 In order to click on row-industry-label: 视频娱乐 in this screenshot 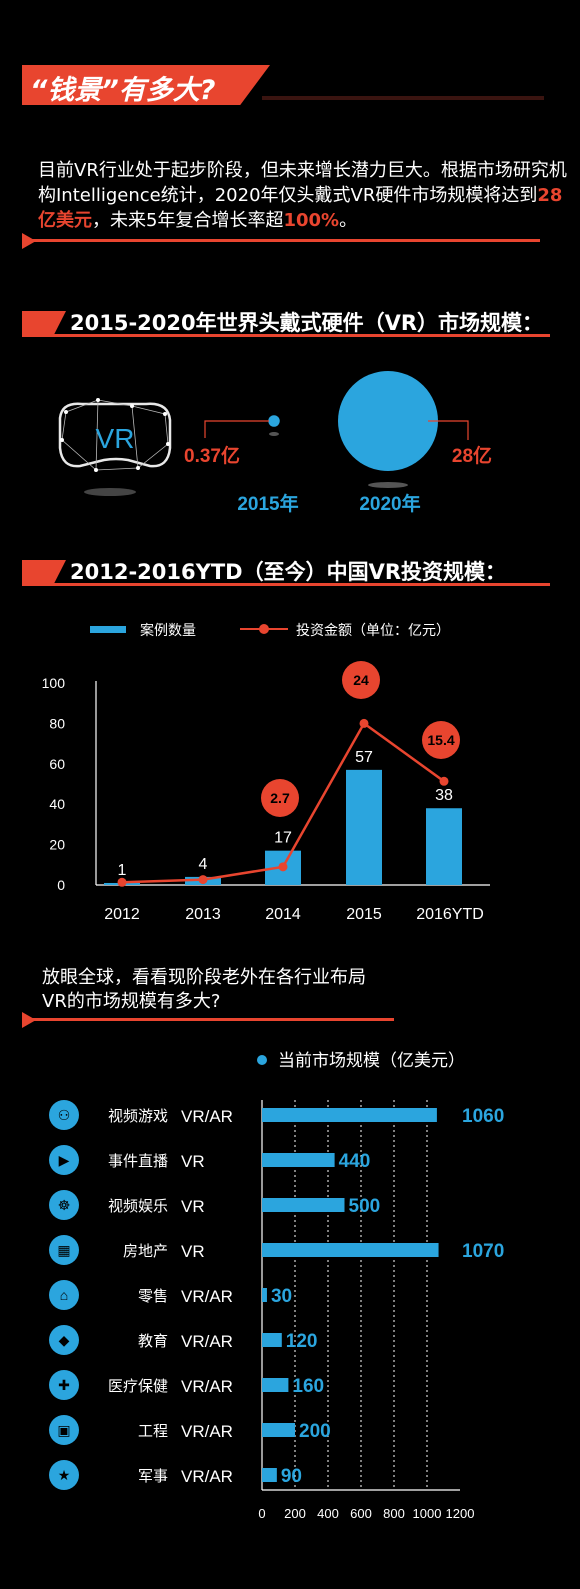, I will do `click(138, 1206)`.